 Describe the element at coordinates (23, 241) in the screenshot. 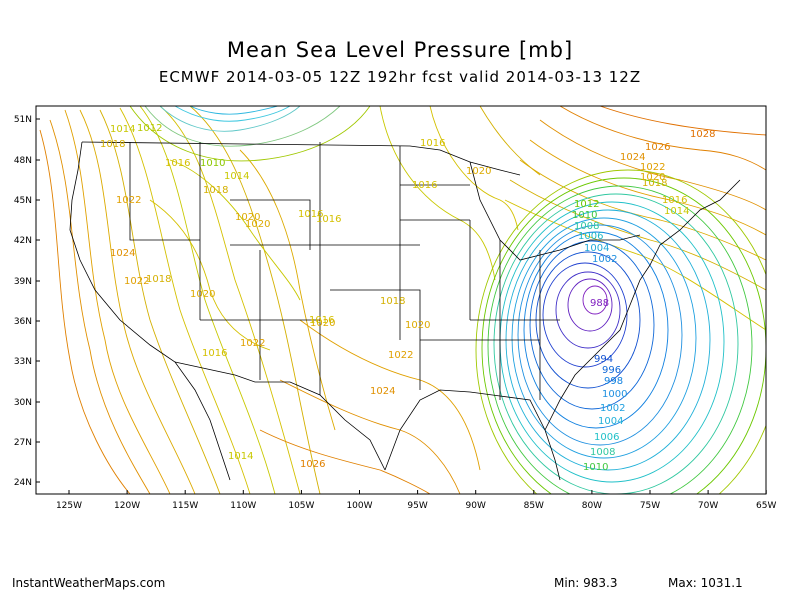

I see `lat-label: 42N` at that location.